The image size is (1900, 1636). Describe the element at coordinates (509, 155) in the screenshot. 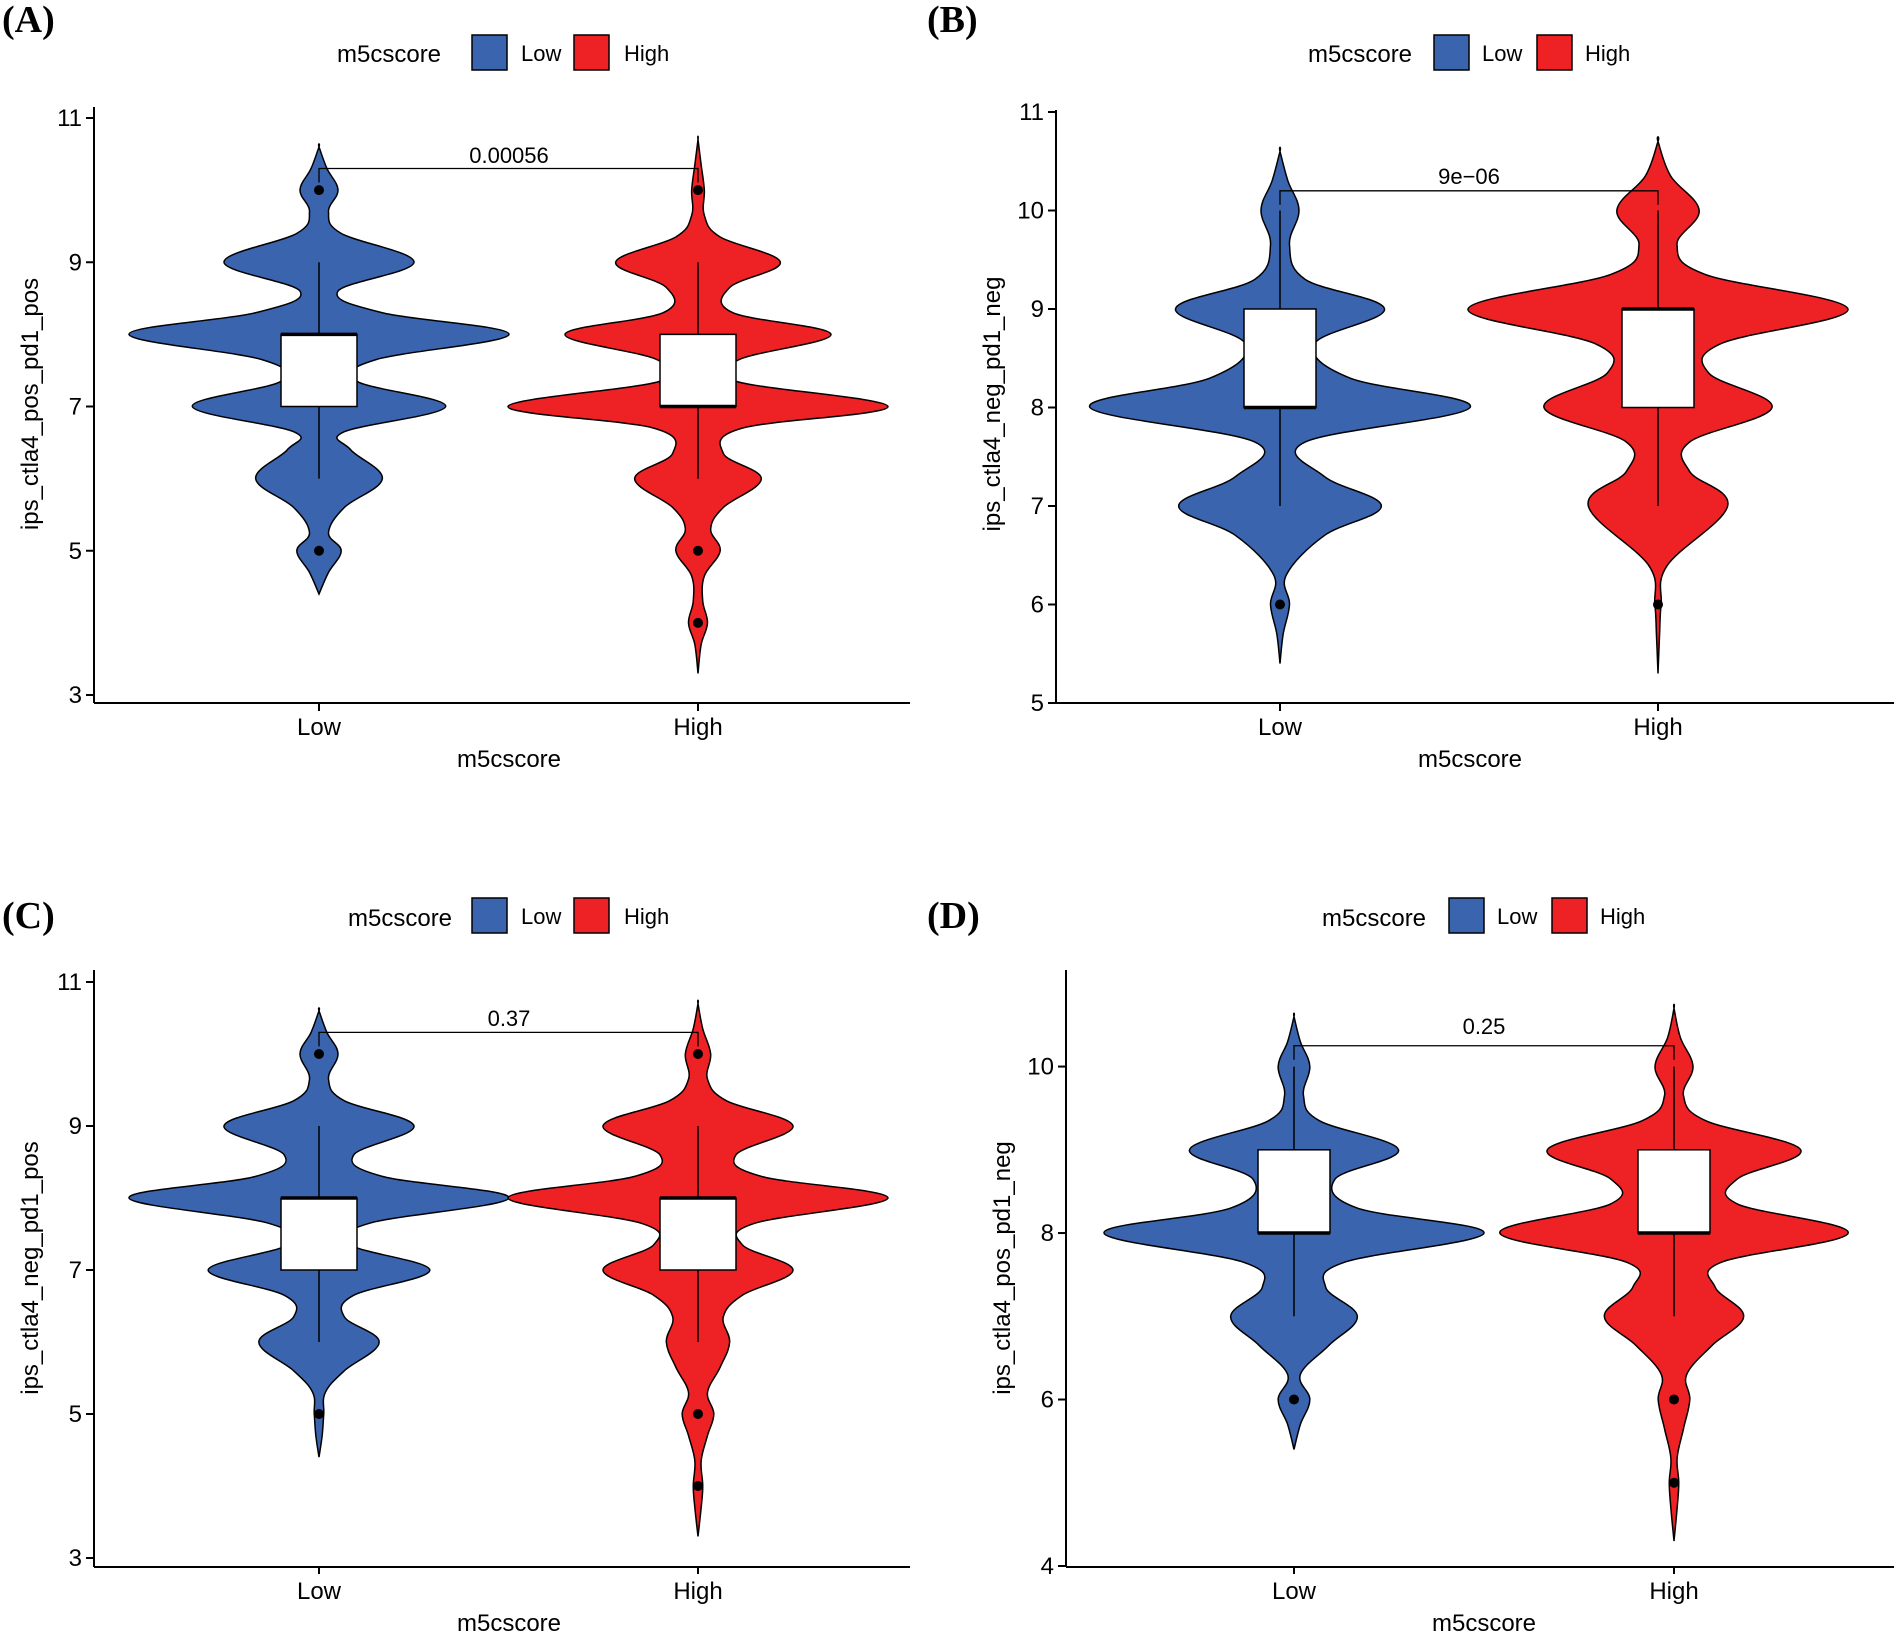

I see `p-value-label: 0.00056` at that location.